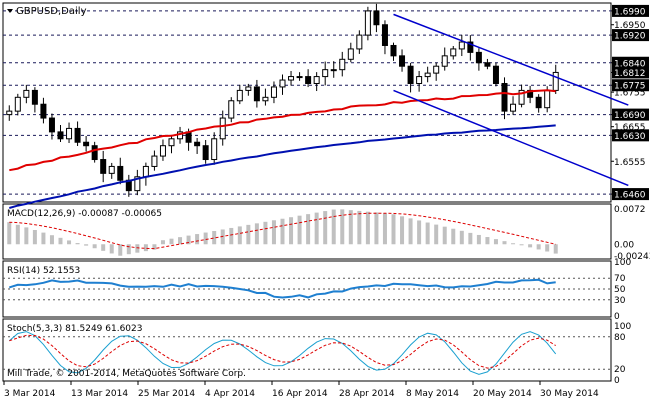 The image size is (650, 400). Describe the element at coordinates (74, 329) in the screenshot. I see `stoch-title: Stoch(5,3,3) 81.5249 61.6023` at that location.